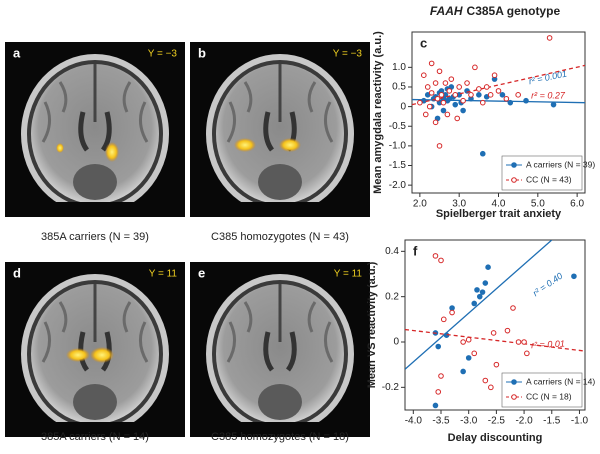  I want to click on y-tick-label: -1.5, so click(398, 165).